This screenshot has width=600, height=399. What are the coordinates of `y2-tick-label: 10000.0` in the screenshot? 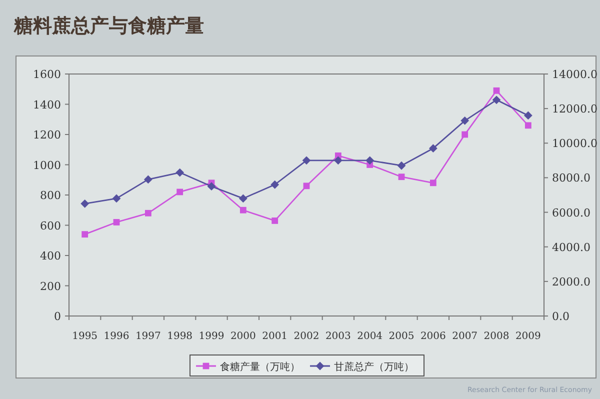 It's located at (575, 143).